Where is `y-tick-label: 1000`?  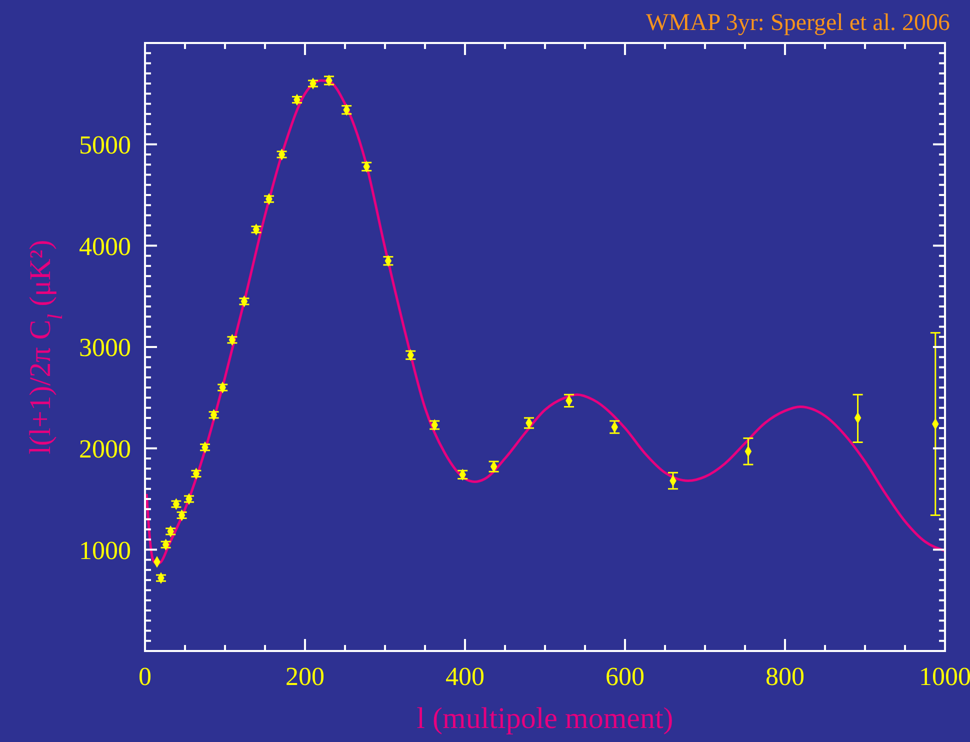 y-tick-label: 1000 is located at coordinates (105, 550).